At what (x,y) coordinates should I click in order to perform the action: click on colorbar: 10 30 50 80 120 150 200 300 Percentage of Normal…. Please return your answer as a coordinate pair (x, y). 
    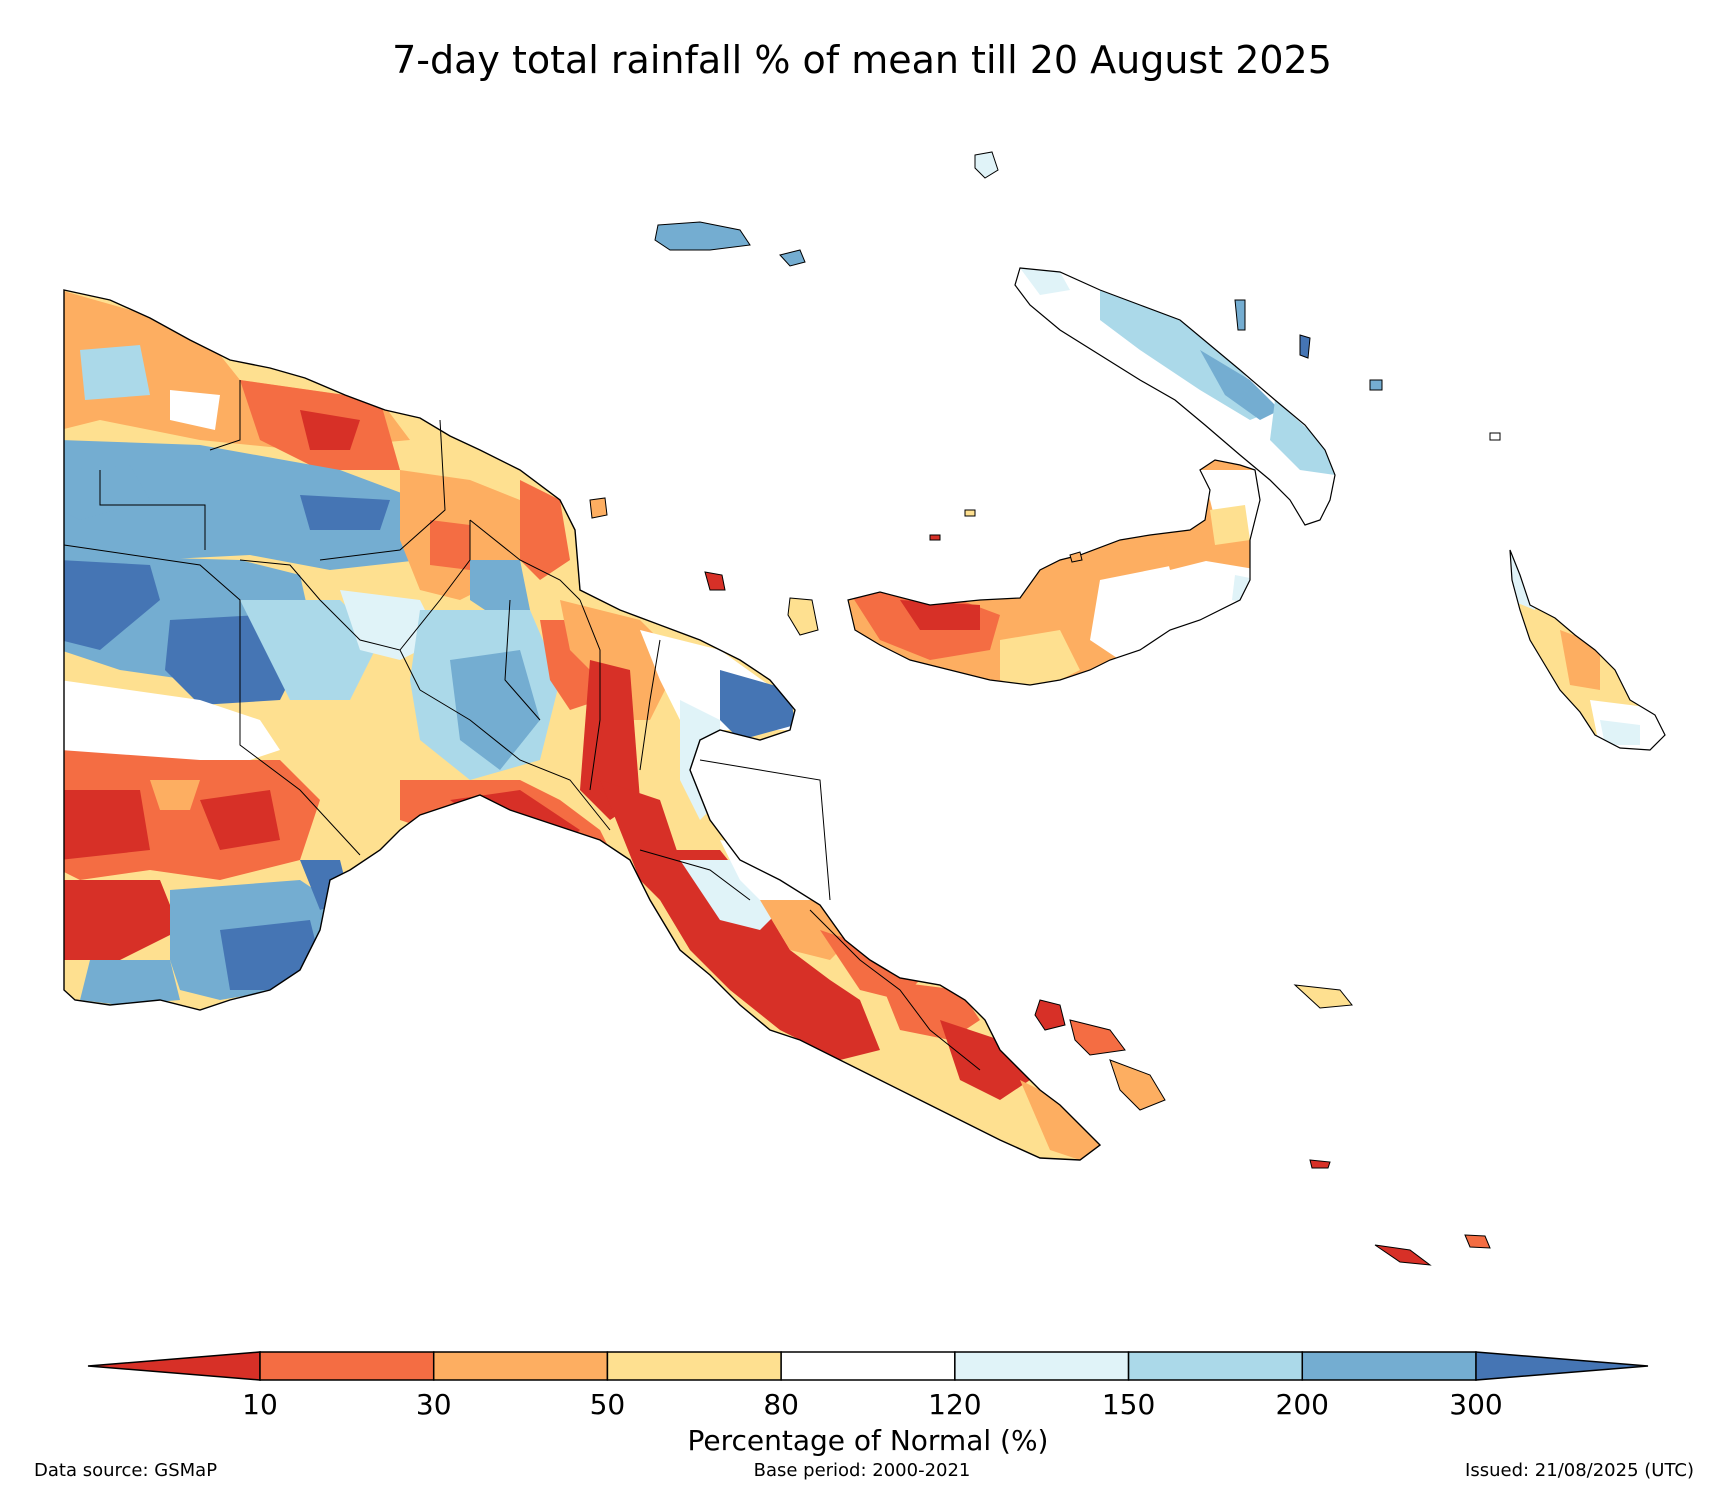
    Looking at the image, I should click on (868, 1404).